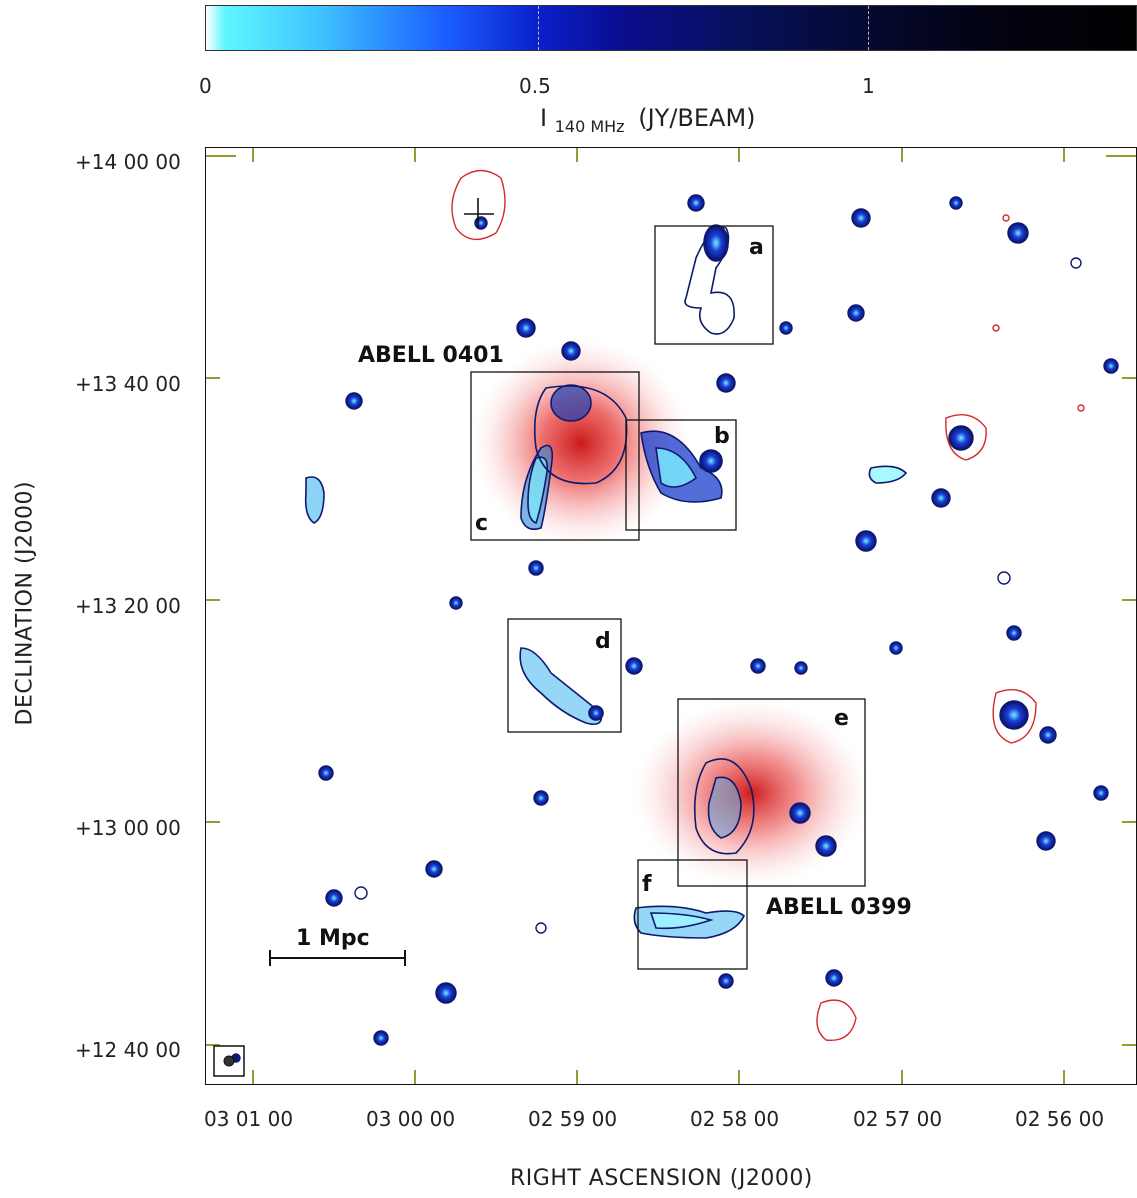 This screenshot has width=1137, height=1198. I want to click on y-axis-label: DECLINATION (J2000), so click(25, 603).